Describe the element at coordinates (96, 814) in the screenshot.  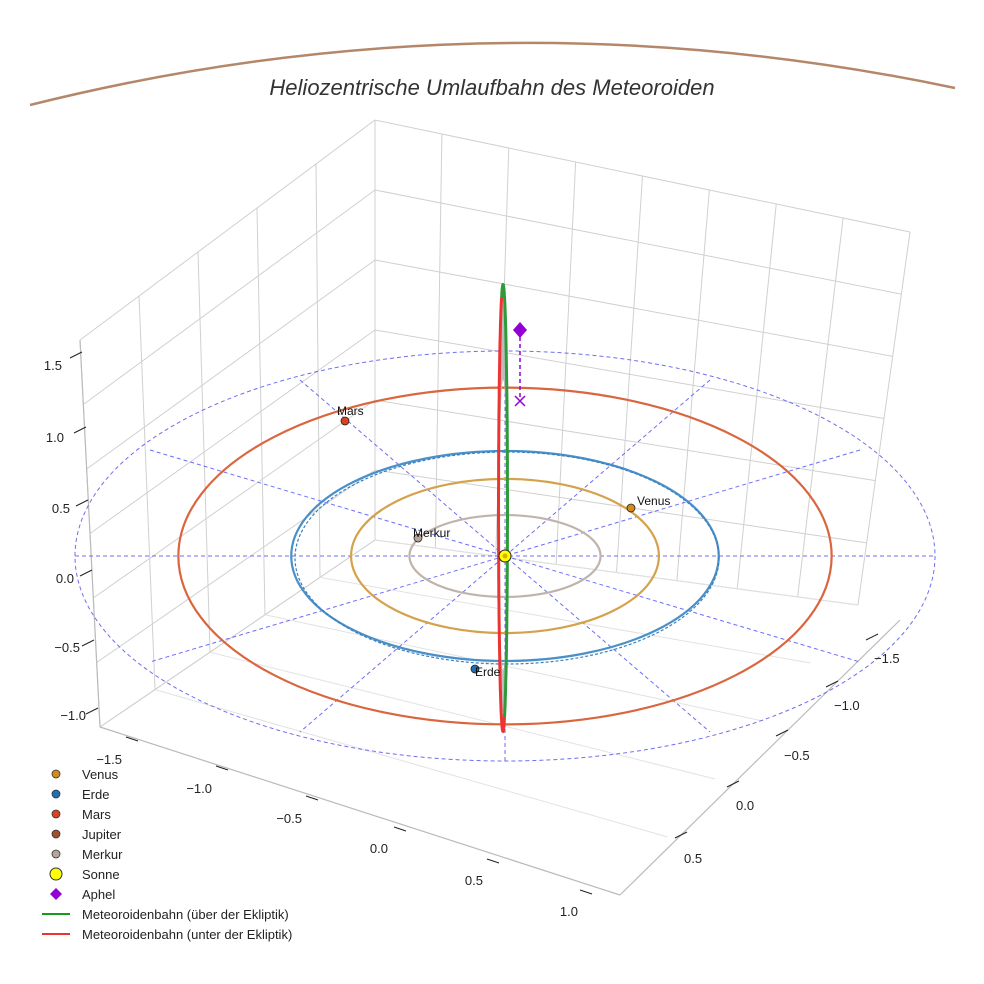
I see `legend-label: Mars` at that location.